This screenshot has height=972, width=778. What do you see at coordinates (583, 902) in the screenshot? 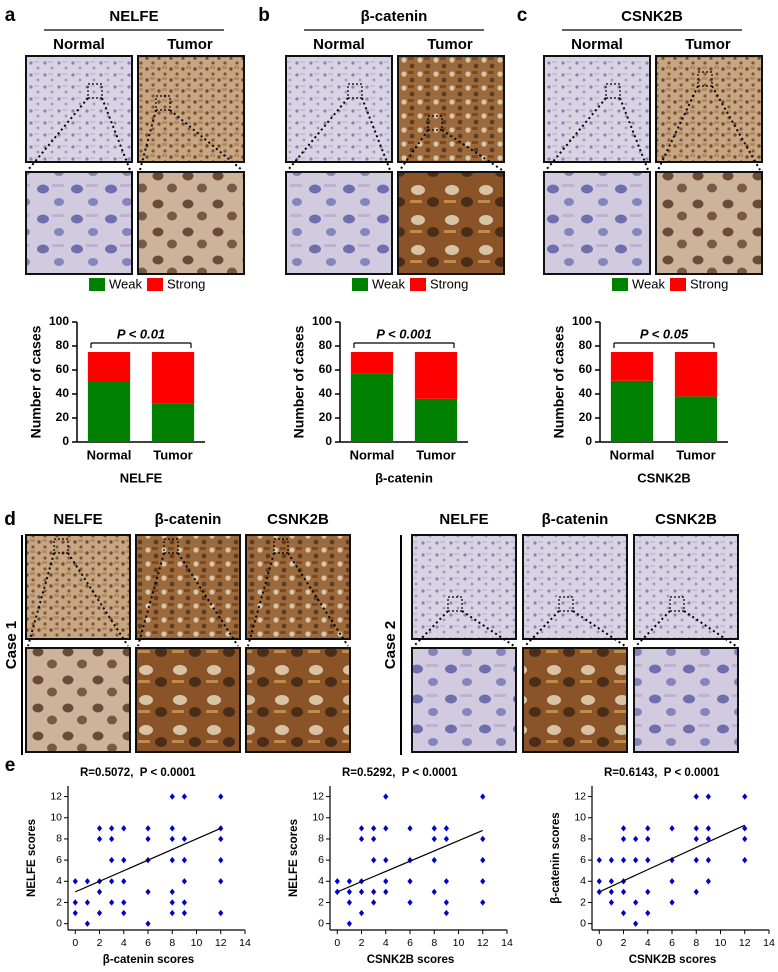
I see `y-tick-label: 2` at bounding box center [583, 902].